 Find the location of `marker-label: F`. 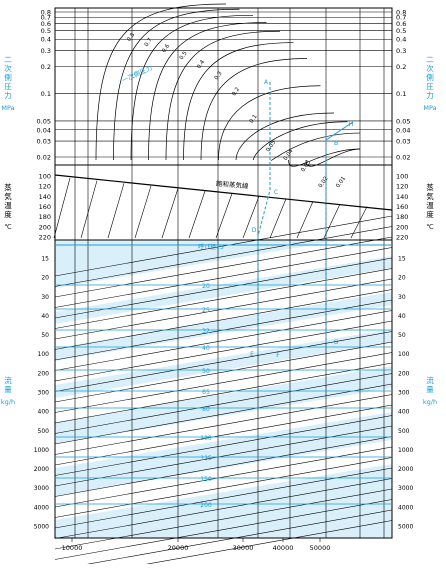

marker-label: F is located at coordinates (278, 355).